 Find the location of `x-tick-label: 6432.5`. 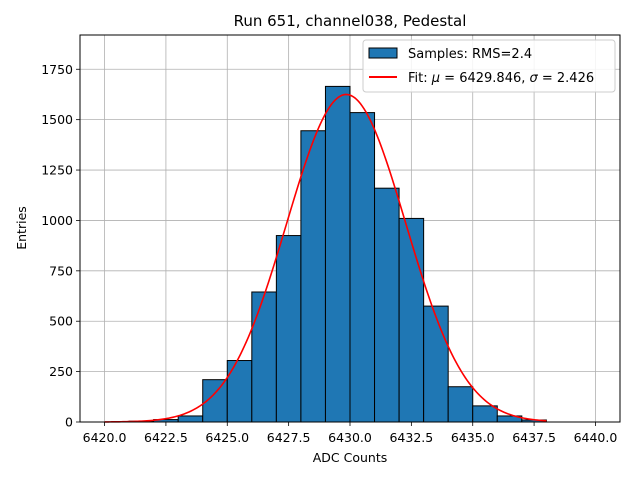

x-tick-label: 6432.5 is located at coordinates (411, 437).